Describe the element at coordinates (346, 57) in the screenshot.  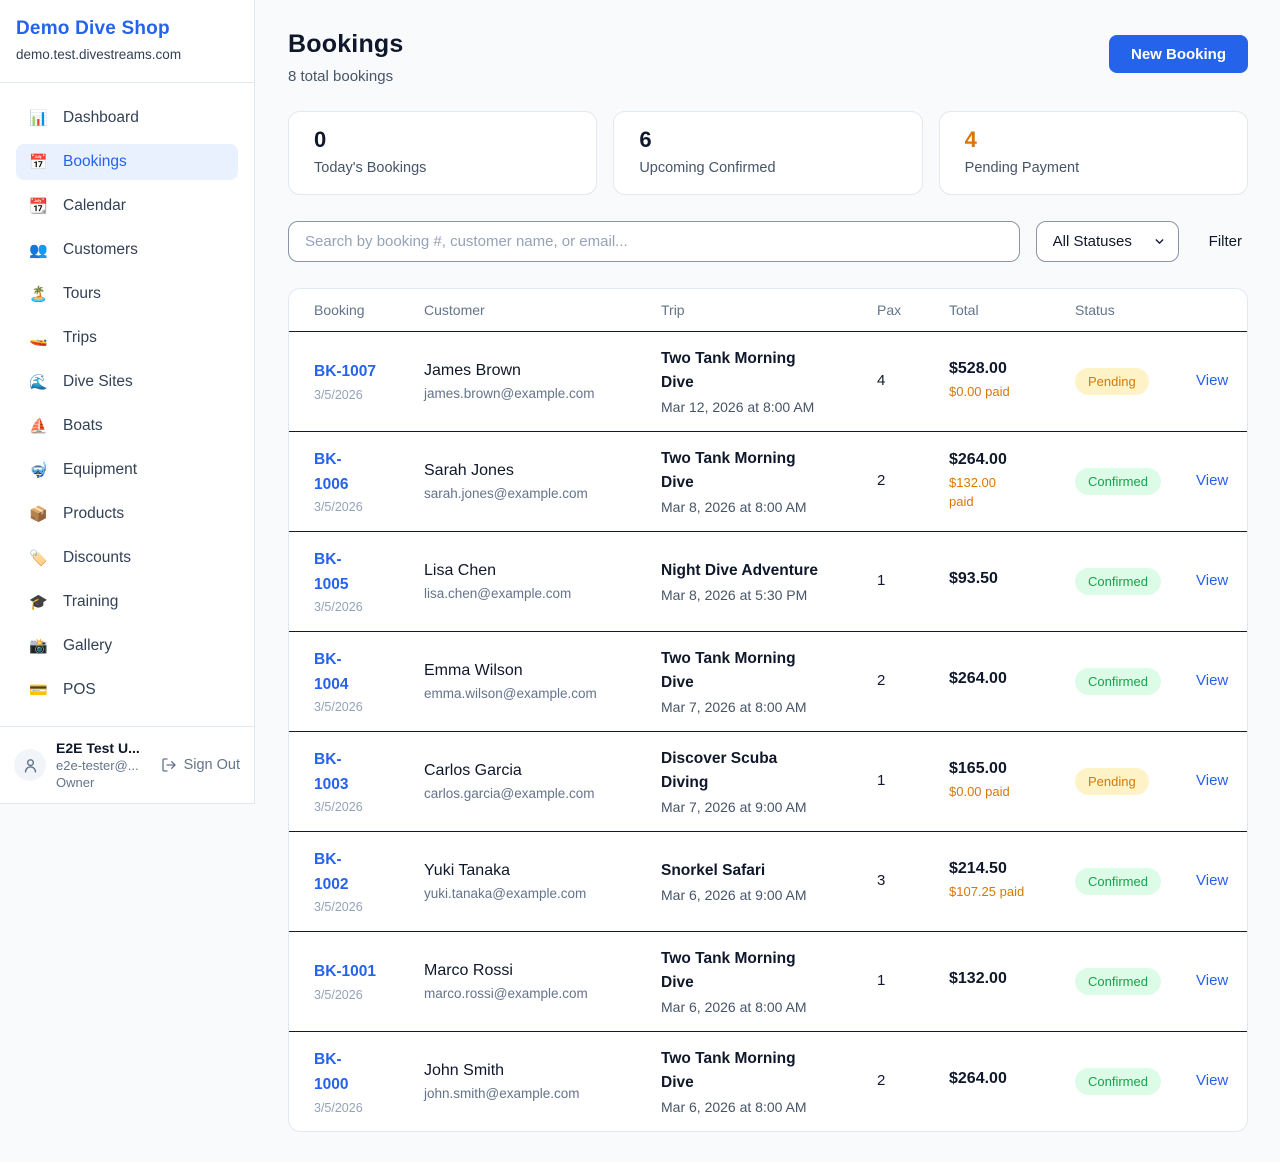
I see `page-title-block: Bookings 8 total bookings` at that location.